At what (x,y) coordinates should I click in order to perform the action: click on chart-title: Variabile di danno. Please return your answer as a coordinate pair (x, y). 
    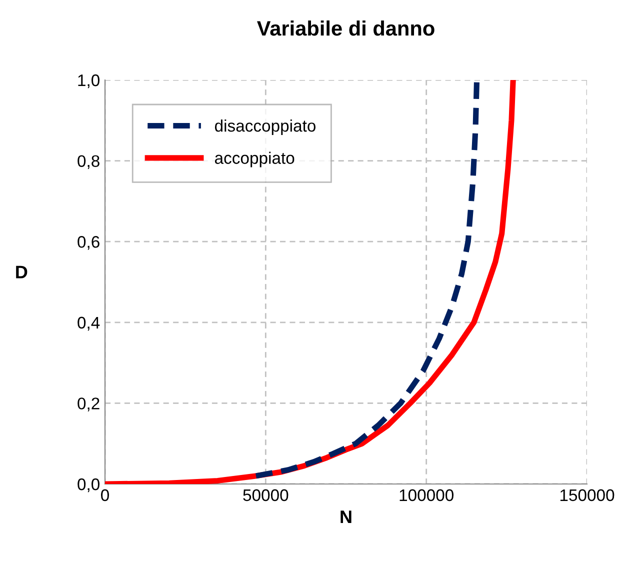
    Looking at the image, I should click on (345, 28).